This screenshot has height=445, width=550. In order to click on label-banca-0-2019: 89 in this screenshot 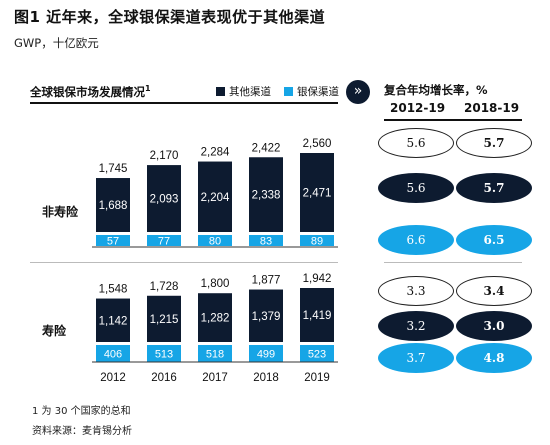, I will do `click(317, 242)`.